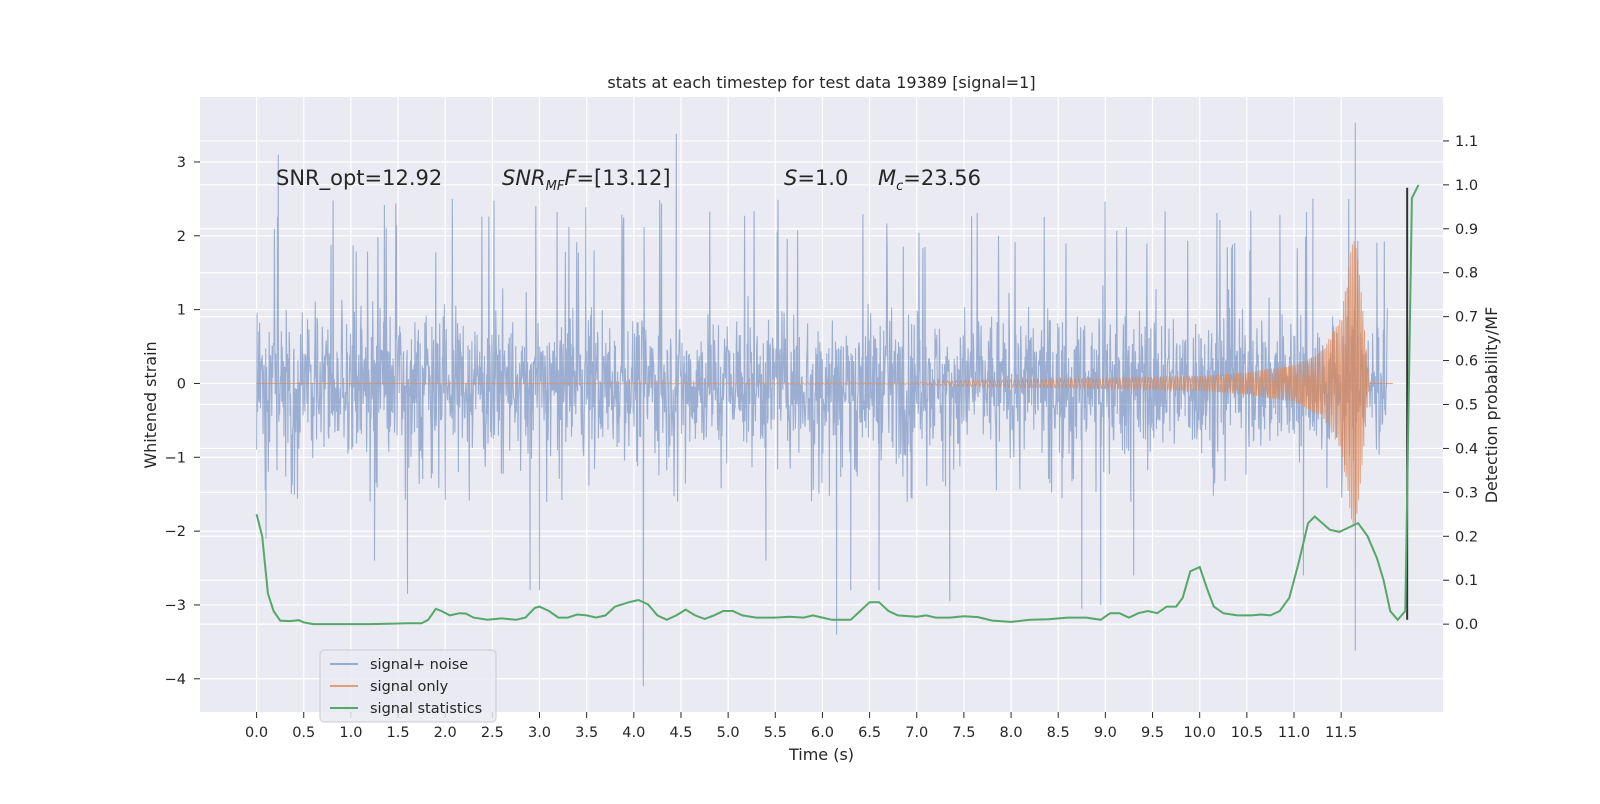 Image resolution: width=1600 pixels, height=804 pixels. Describe the element at coordinates (1491, 405) in the screenshot. I see `y-axis-right-label: Detection probability/MF` at that location.